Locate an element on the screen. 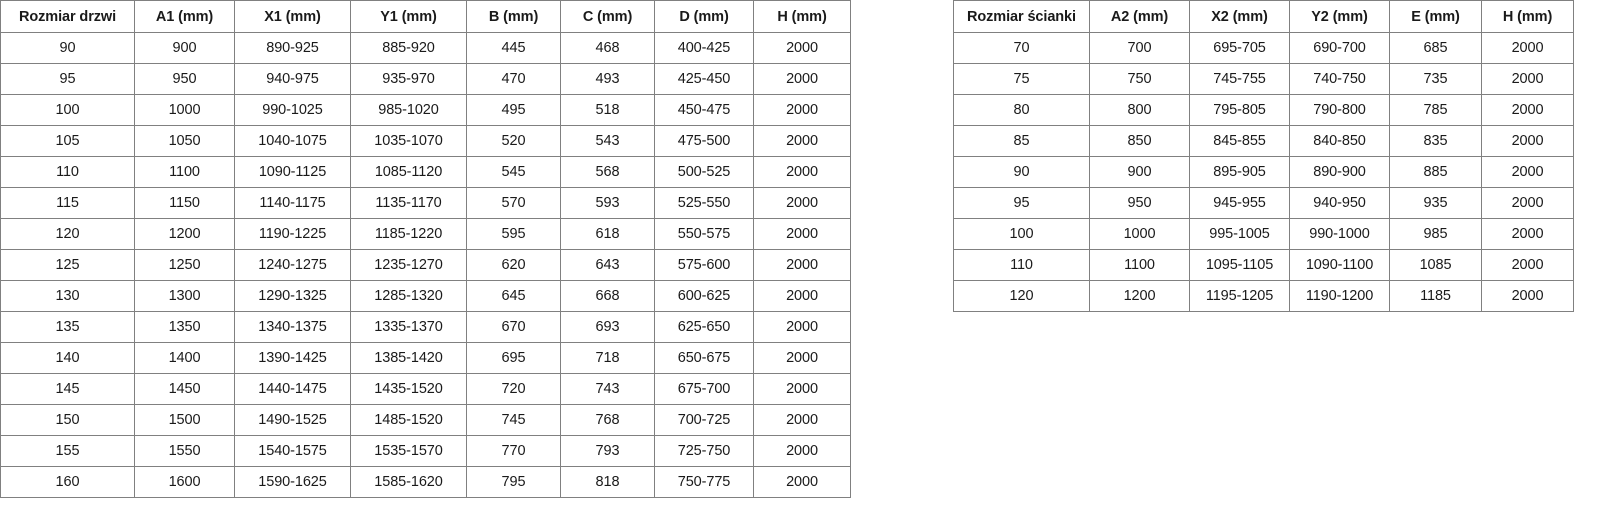 The height and width of the screenshot is (514, 1600). table-cell: 1000 is located at coordinates (1139, 234).